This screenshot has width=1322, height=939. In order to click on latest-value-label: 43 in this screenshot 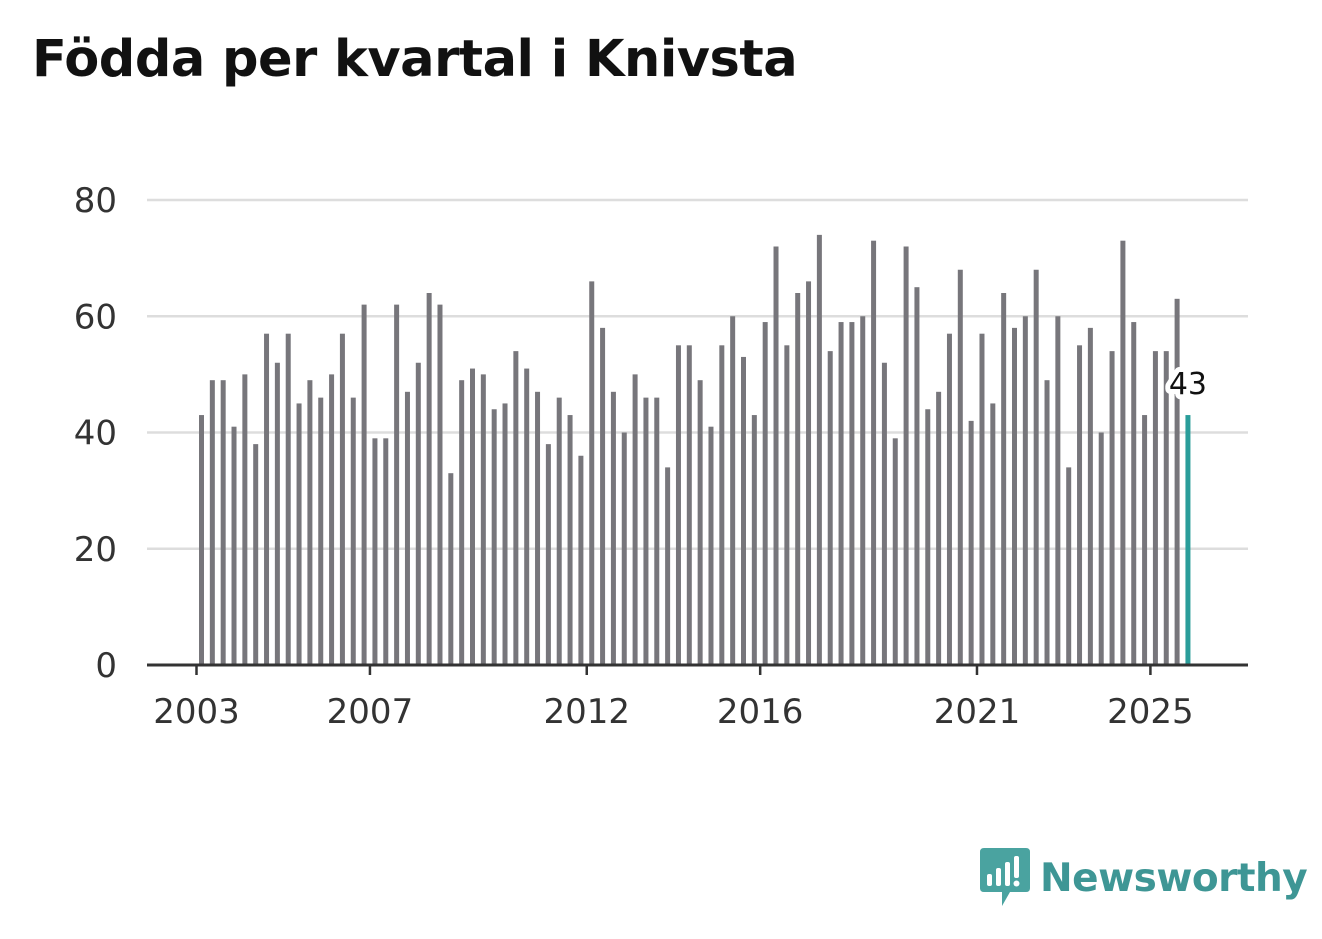, I will do `click(1188, 384)`.